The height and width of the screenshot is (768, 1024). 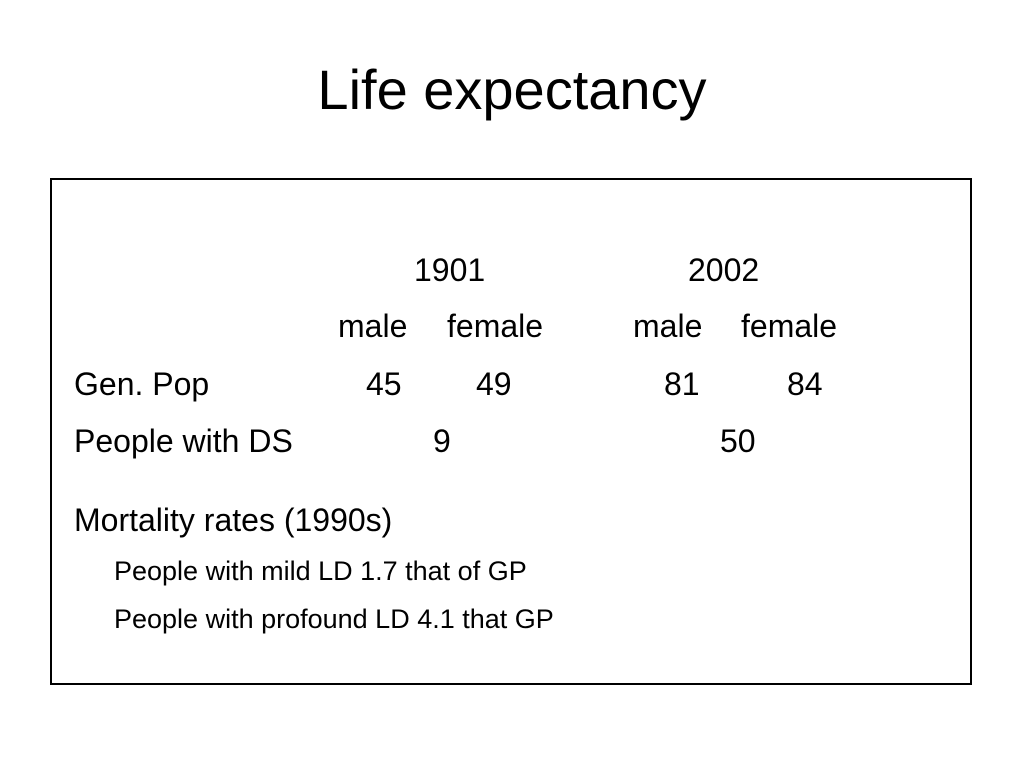 What do you see at coordinates (512, 89) in the screenshot?
I see `slide-title: Life expectancy` at bounding box center [512, 89].